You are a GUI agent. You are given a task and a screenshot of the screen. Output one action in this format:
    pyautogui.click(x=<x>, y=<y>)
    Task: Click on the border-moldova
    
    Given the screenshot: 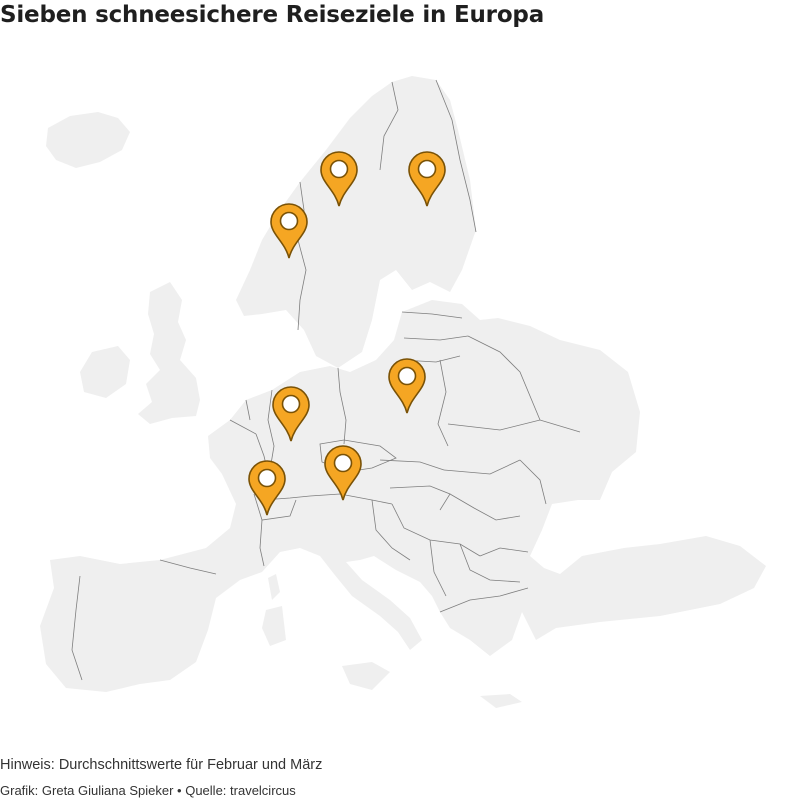 What is the action you would take?
    pyautogui.click(x=533, y=482)
    